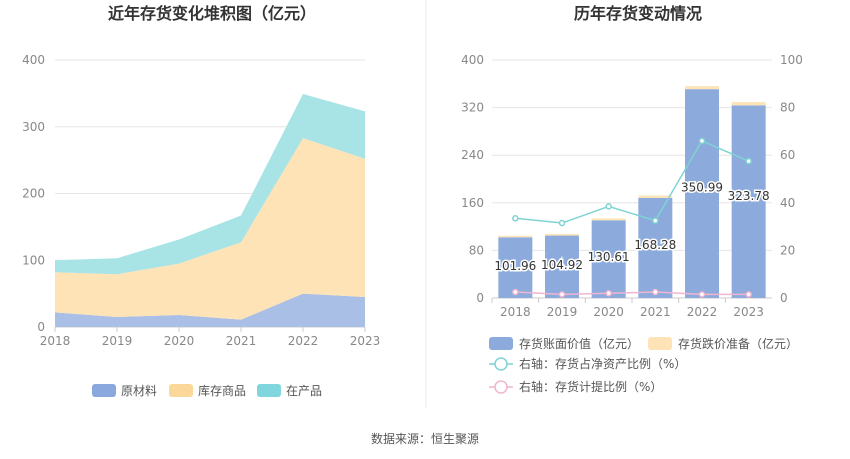 This screenshot has width=850, height=459. Describe the element at coordinates (179, 341) in the screenshot. I see `left-x-tick-label: 2020` at that location.